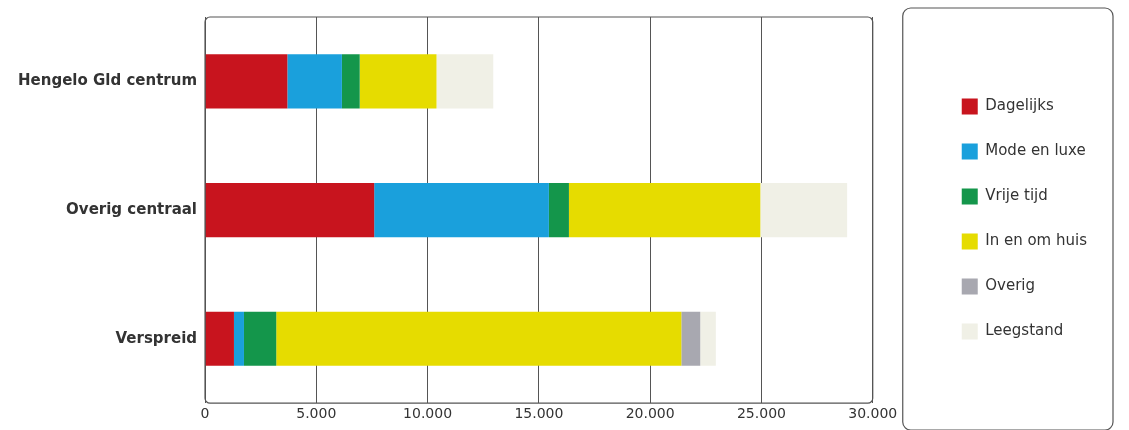  What do you see at coordinates (539, 413) in the screenshot?
I see `x-tick-label: 15.000` at bounding box center [539, 413].